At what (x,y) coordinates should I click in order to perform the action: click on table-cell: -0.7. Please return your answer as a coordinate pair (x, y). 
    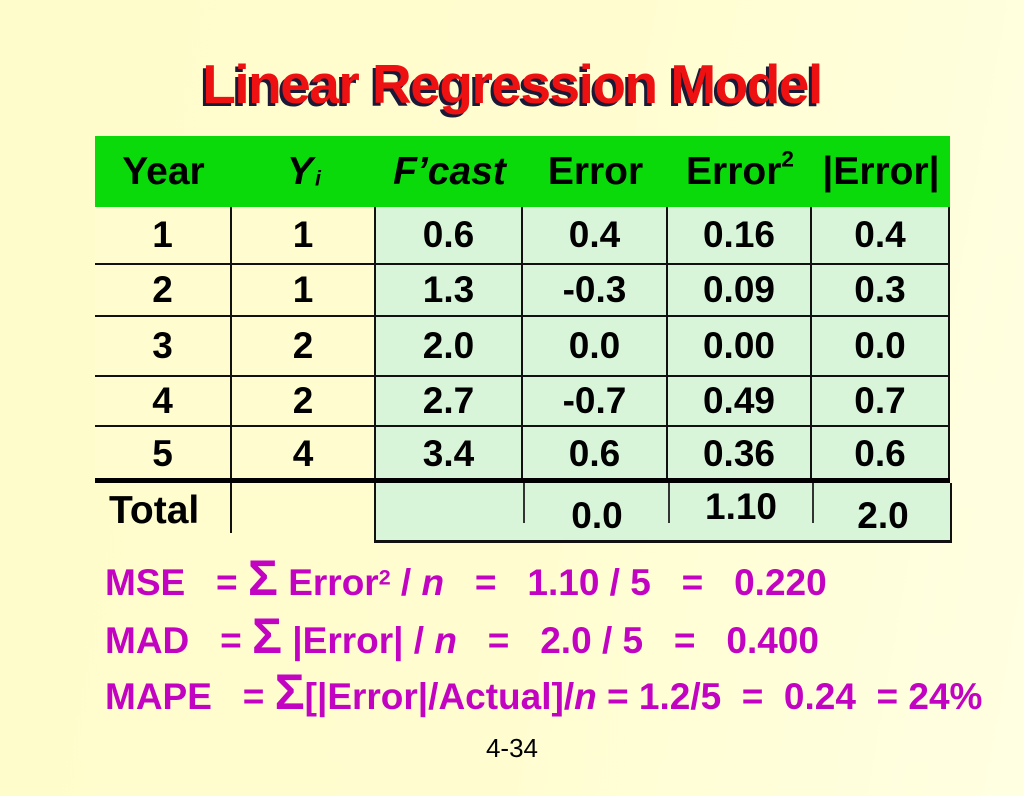
    Looking at the image, I should click on (595, 402).